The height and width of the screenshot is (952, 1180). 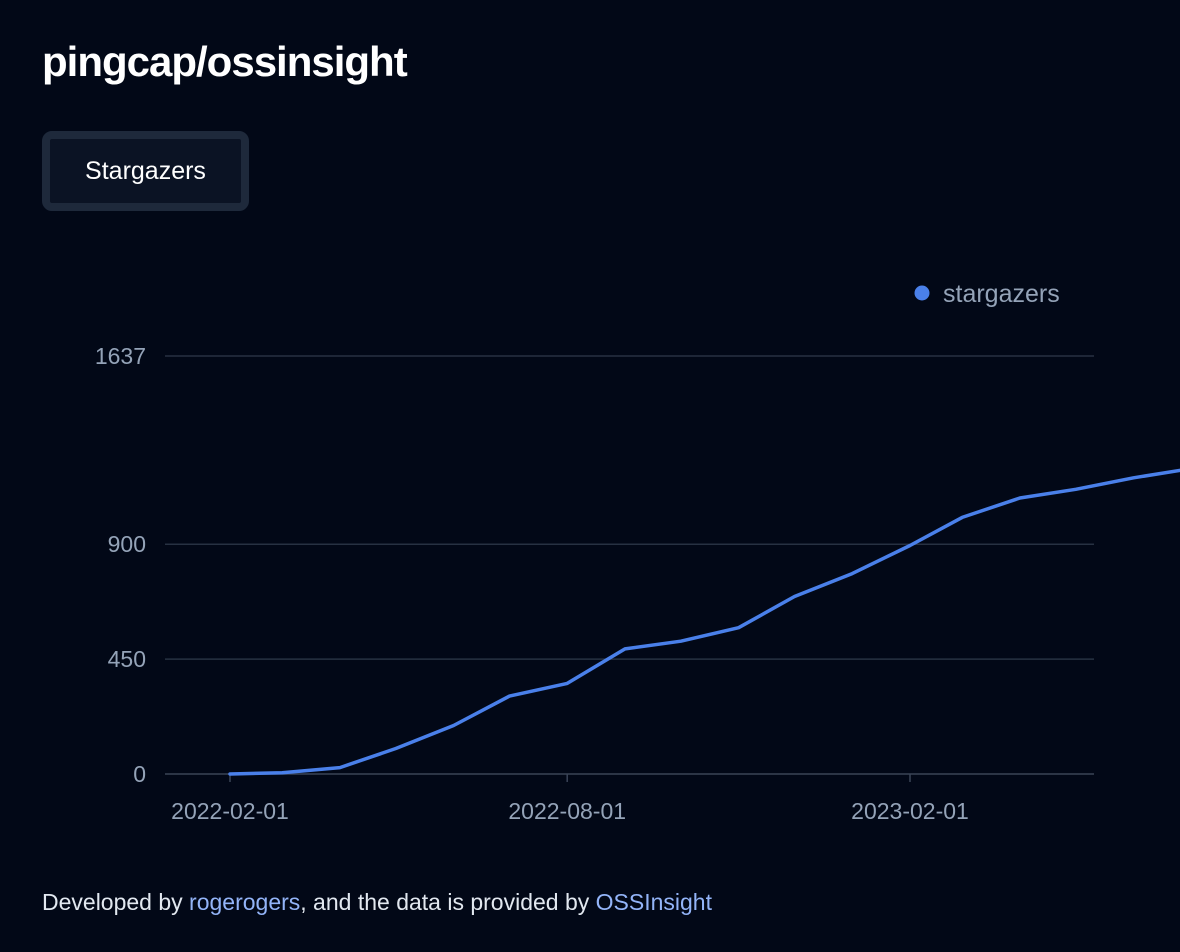 What do you see at coordinates (653, 902) in the screenshot?
I see `ossinsight-link: OSSInsight` at bounding box center [653, 902].